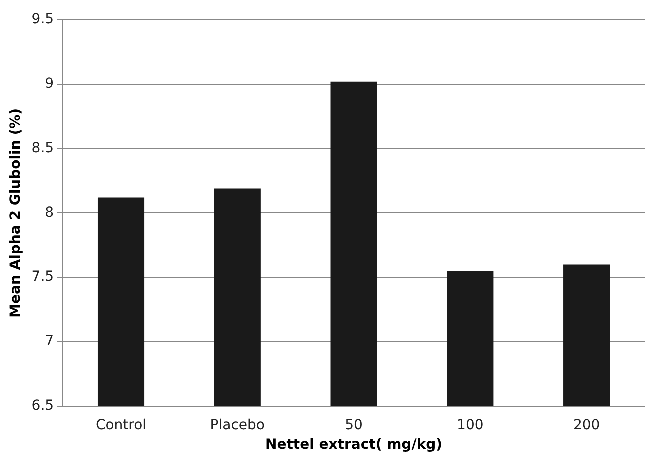 Image resolution: width=645 pixels, height=454 pixels. What do you see at coordinates (354, 425) in the screenshot?
I see `x-tick-label: 50` at bounding box center [354, 425].